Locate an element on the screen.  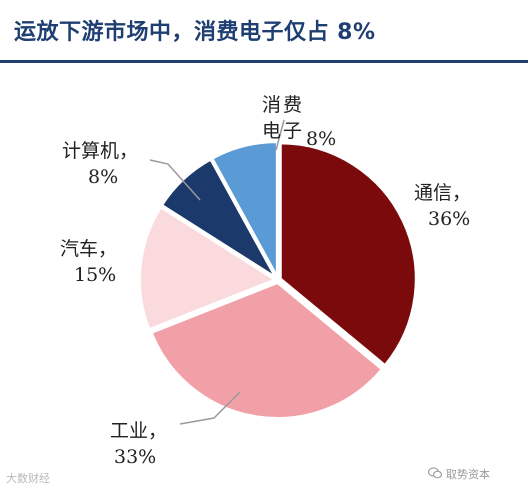
label-communication-pct: 36% is located at coordinates (449, 219).